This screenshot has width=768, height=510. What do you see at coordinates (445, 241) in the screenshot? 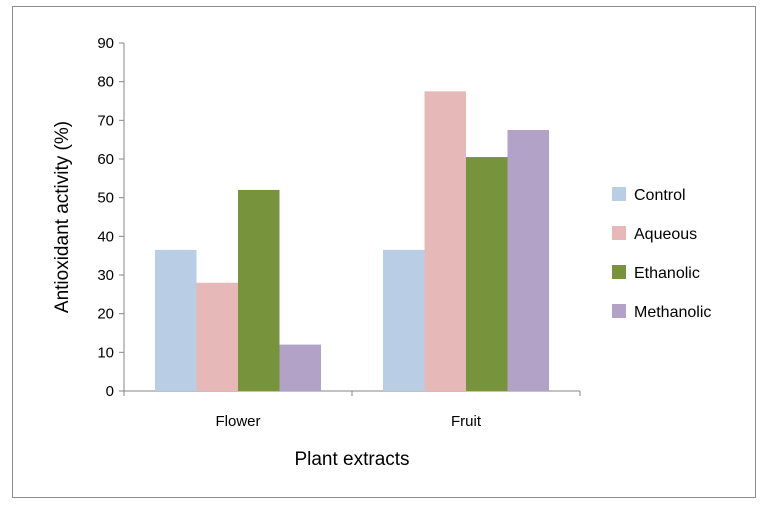
I see `bar-aqueous-fruit` at bounding box center [445, 241].